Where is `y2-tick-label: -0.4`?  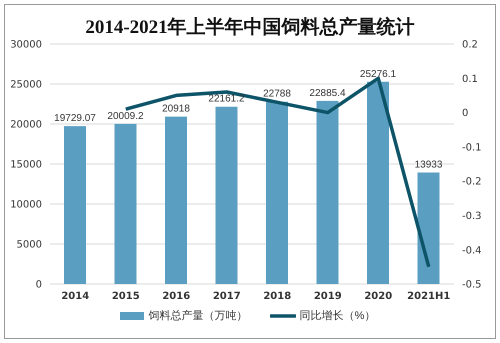 y2-tick-label: -0.4 is located at coordinates (472, 250).